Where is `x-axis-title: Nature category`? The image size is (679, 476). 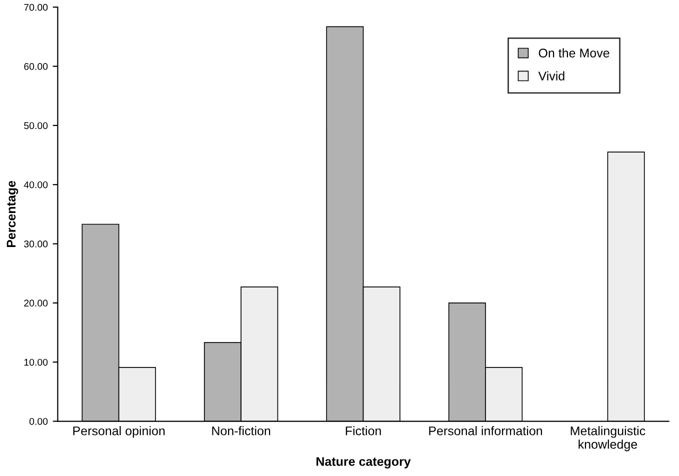 x-axis-title: Nature category is located at coordinates (363, 462).